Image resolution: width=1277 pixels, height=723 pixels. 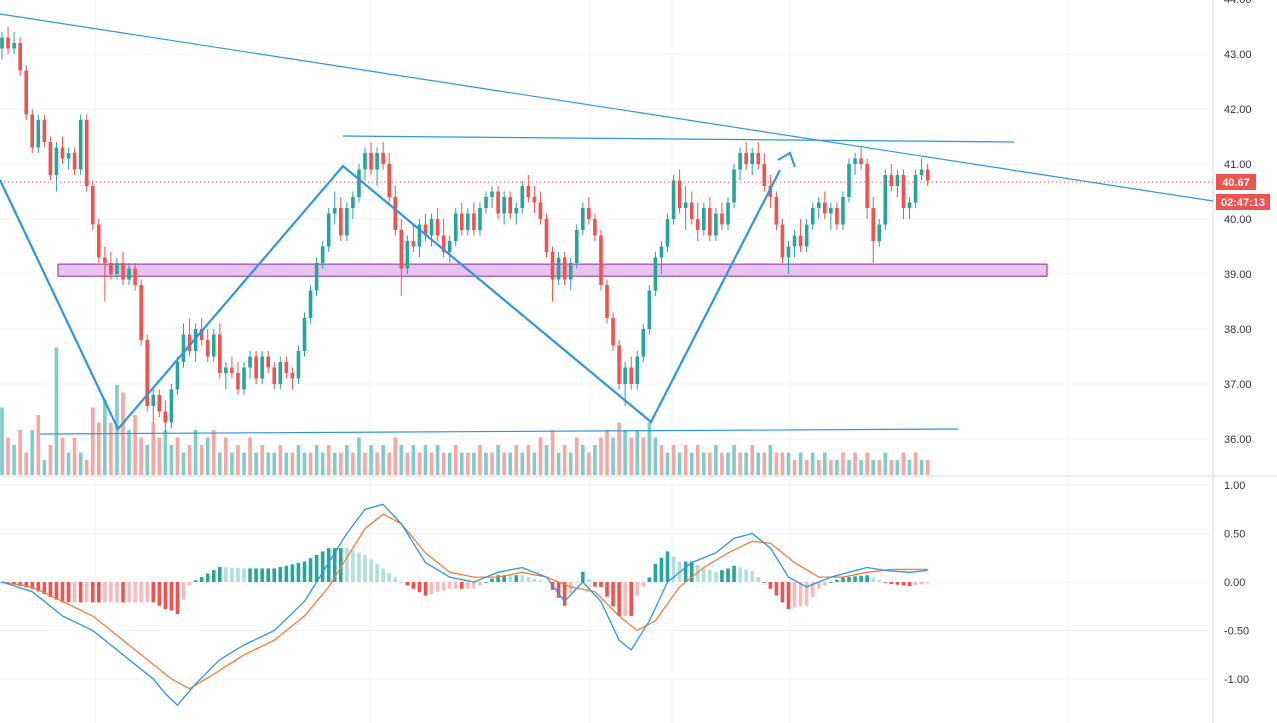 I want to click on resistance-line, so click(x=678, y=139).